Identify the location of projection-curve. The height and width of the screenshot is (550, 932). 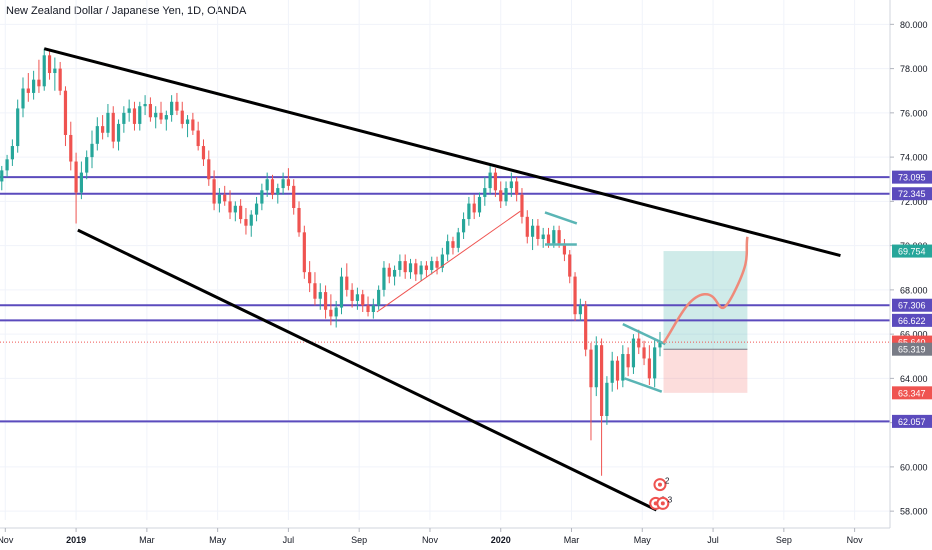
(705, 290).